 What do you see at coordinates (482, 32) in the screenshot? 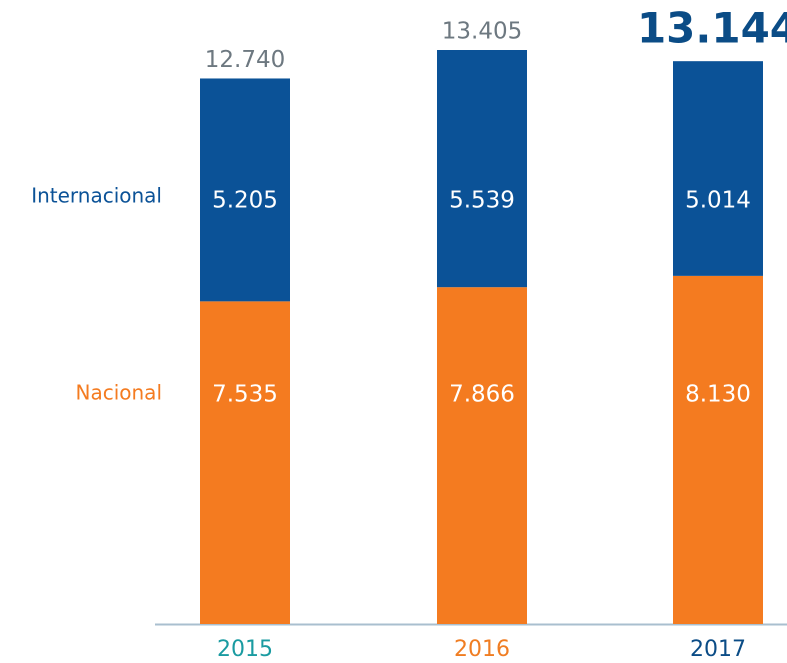
I see `total-label: 13.405` at bounding box center [482, 32].